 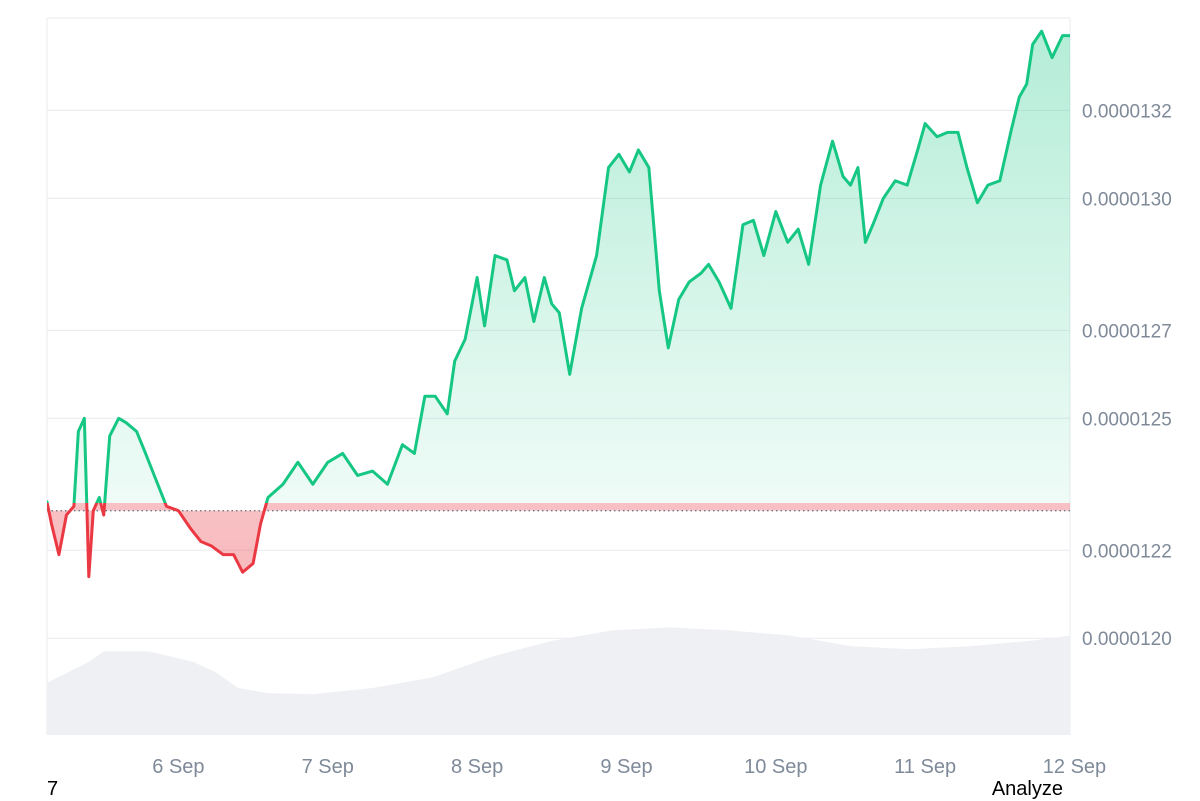 I want to click on x-tick-label: 8 Sep, so click(x=477, y=767).